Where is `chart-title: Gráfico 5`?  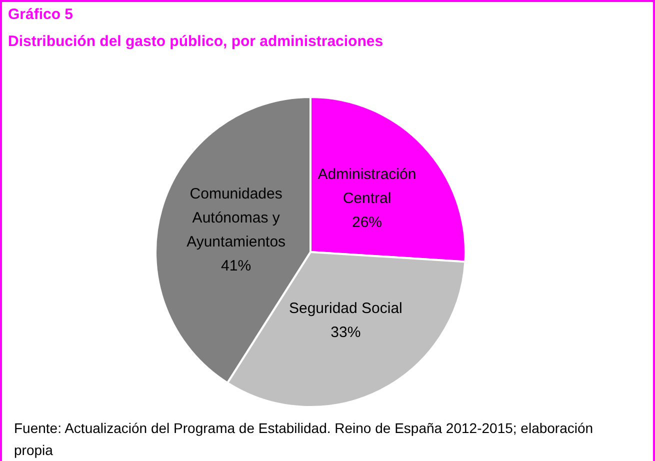 chart-title: Gráfico 5 is located at coordinates (41, 14).